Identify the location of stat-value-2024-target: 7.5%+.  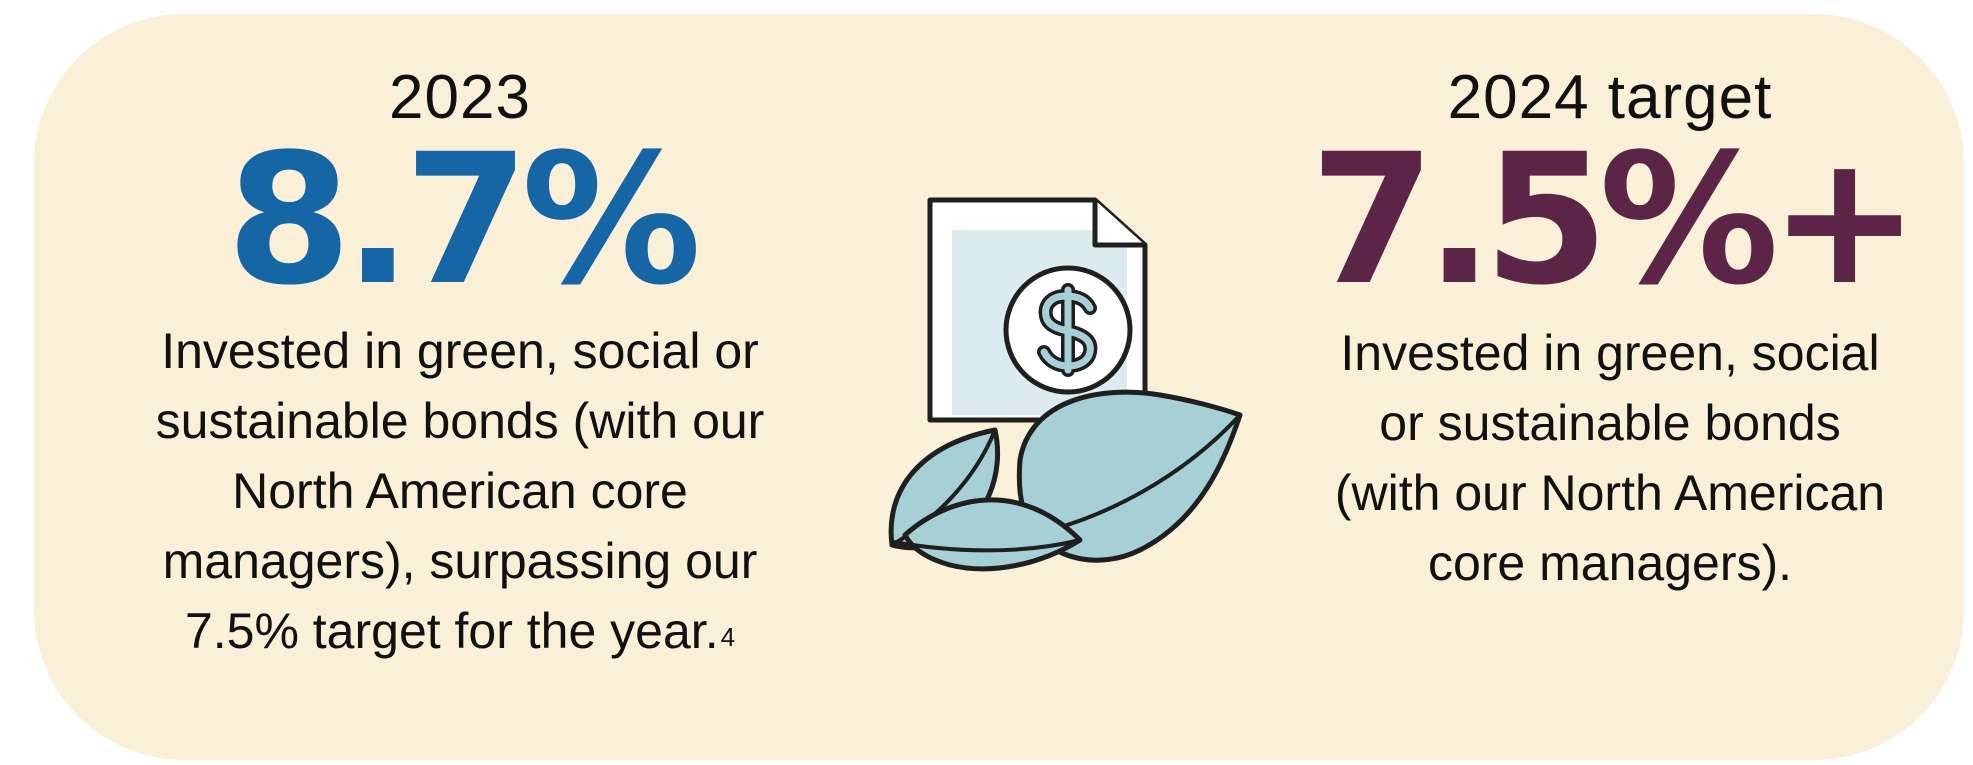
(1614, 220).